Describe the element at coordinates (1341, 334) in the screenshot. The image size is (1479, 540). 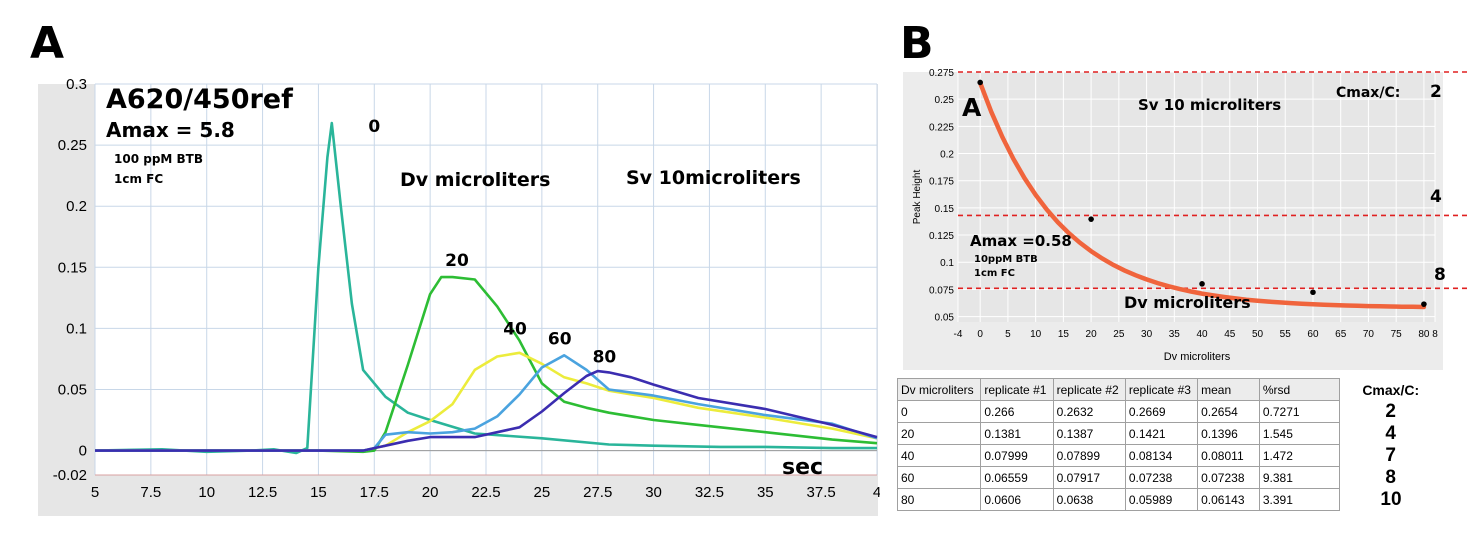
I see `chart-b-xtick-label: 65` at that location.